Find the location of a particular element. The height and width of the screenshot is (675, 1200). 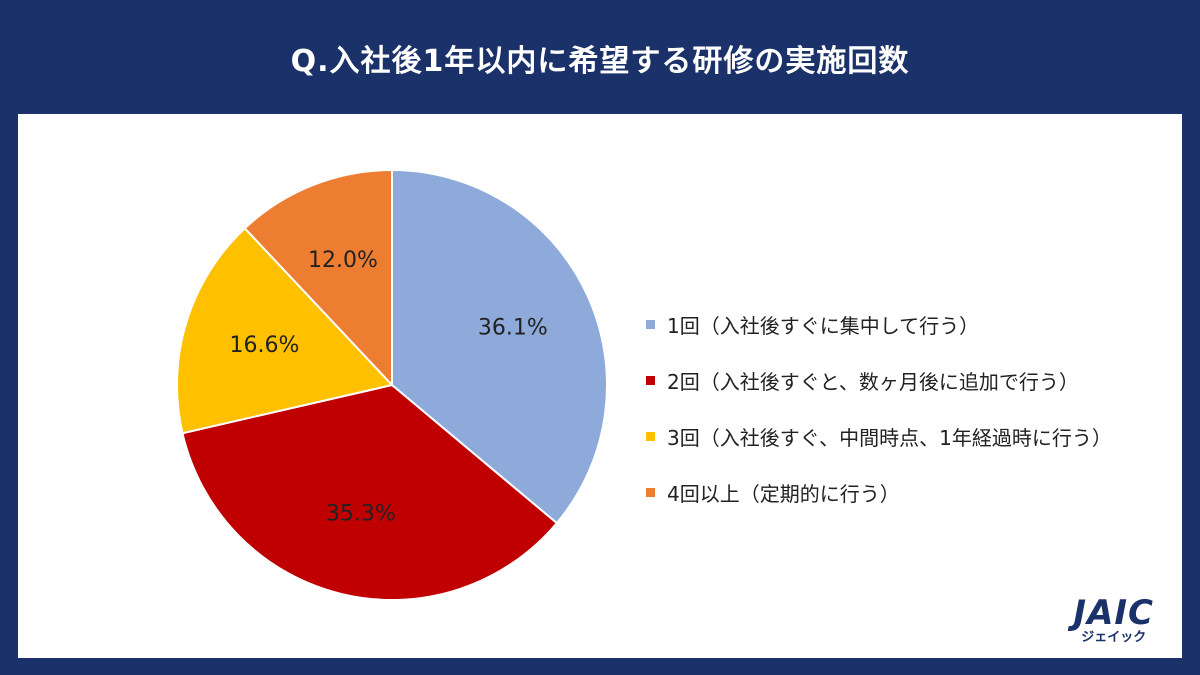

logo-mark: JAIC is located at coordinates (1113, 613).